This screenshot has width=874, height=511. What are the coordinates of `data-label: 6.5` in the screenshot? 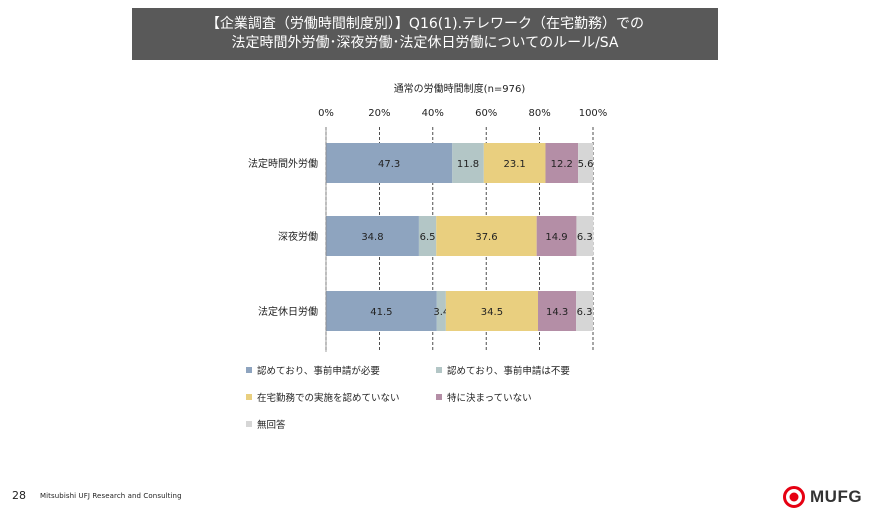 It's located at (428, 237).